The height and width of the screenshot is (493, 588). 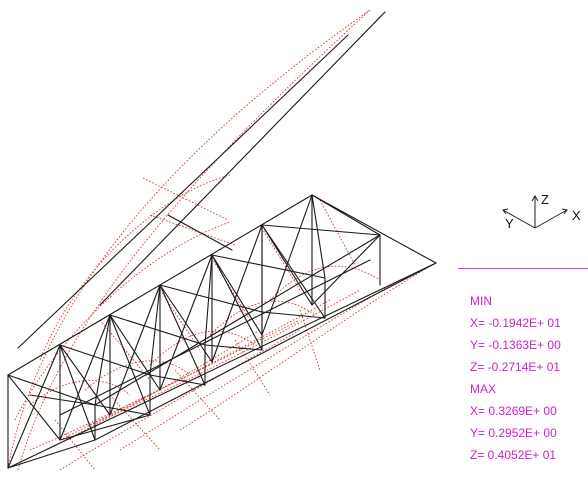 I want to click on min-y-value: Y= -0.1363E+ 00, so click(x=515, y=345).